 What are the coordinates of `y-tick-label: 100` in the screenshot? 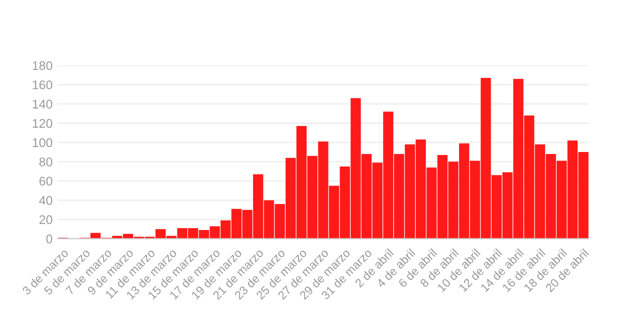 It's located at (42, 143).